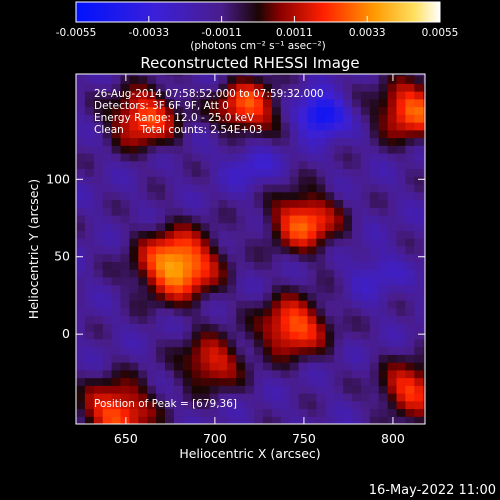 The image size is (500, 500). Describe the element at coordinates (432, 490) in the screenshot. I see `footer-timestamp: 16-May-2022 11:00` at that location.